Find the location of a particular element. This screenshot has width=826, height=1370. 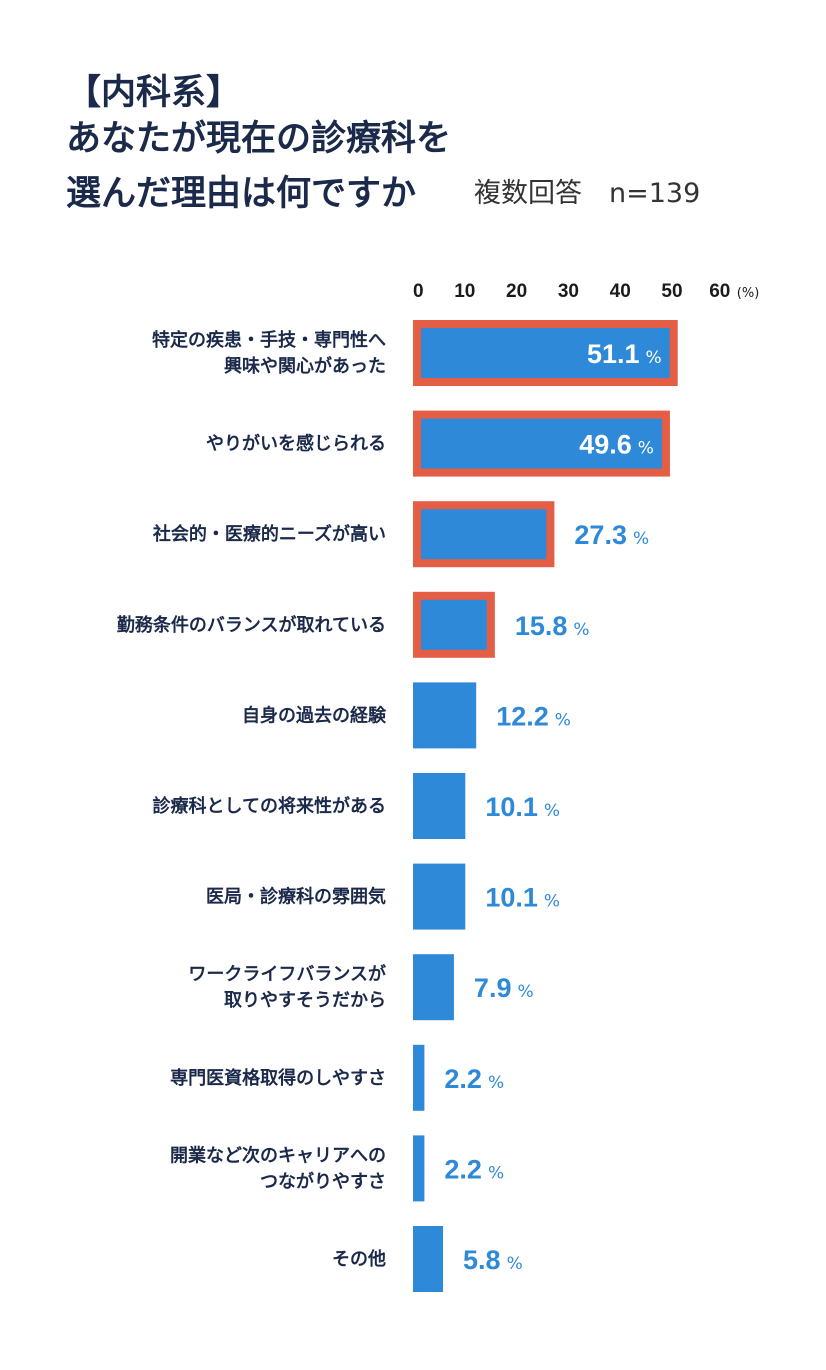

category-label-line: 診療科としての将来性がある is located at coordinates (269, 806).